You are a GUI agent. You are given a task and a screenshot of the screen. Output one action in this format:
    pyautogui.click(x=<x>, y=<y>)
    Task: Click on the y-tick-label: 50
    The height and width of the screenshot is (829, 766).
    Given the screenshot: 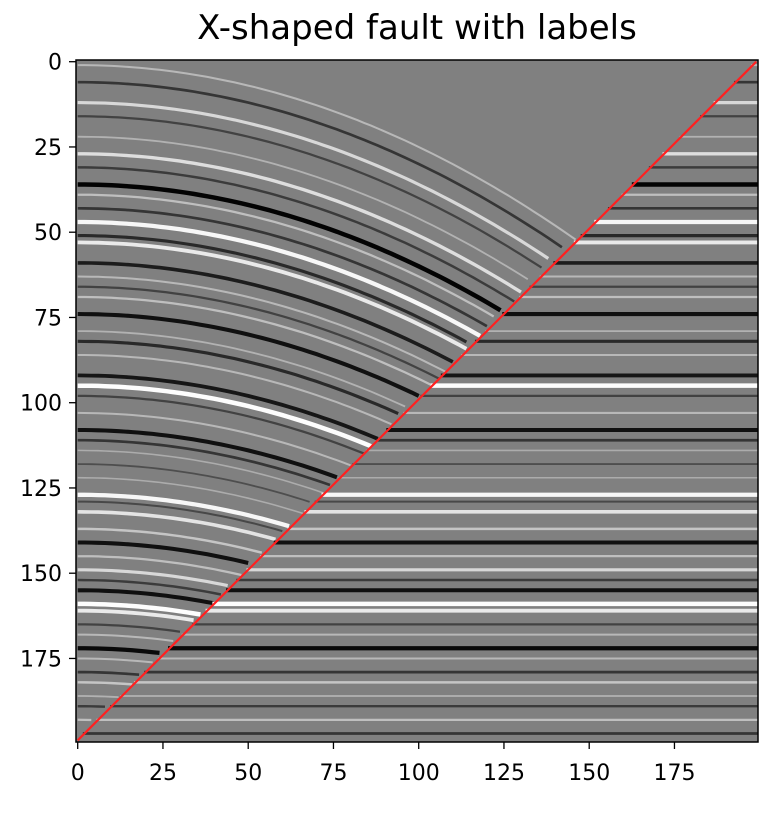 What is the action you would take?
    pyautogui.click(x=48, y=233)
    